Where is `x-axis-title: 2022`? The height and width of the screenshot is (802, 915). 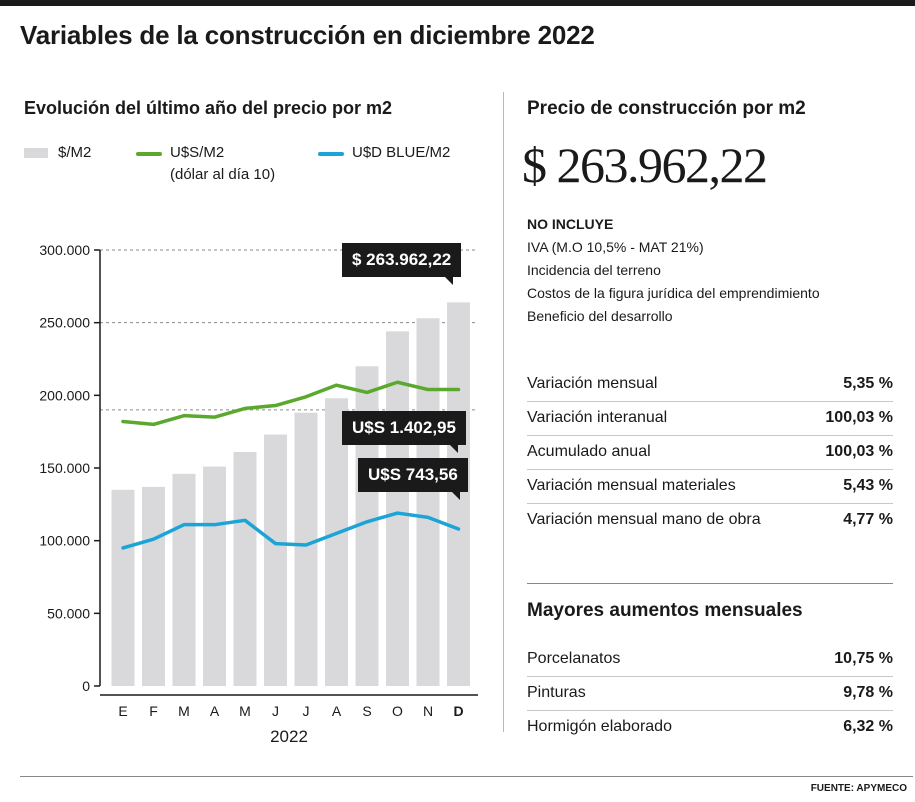
x-axis-title: 2022 is located at coordinates (289, 736).